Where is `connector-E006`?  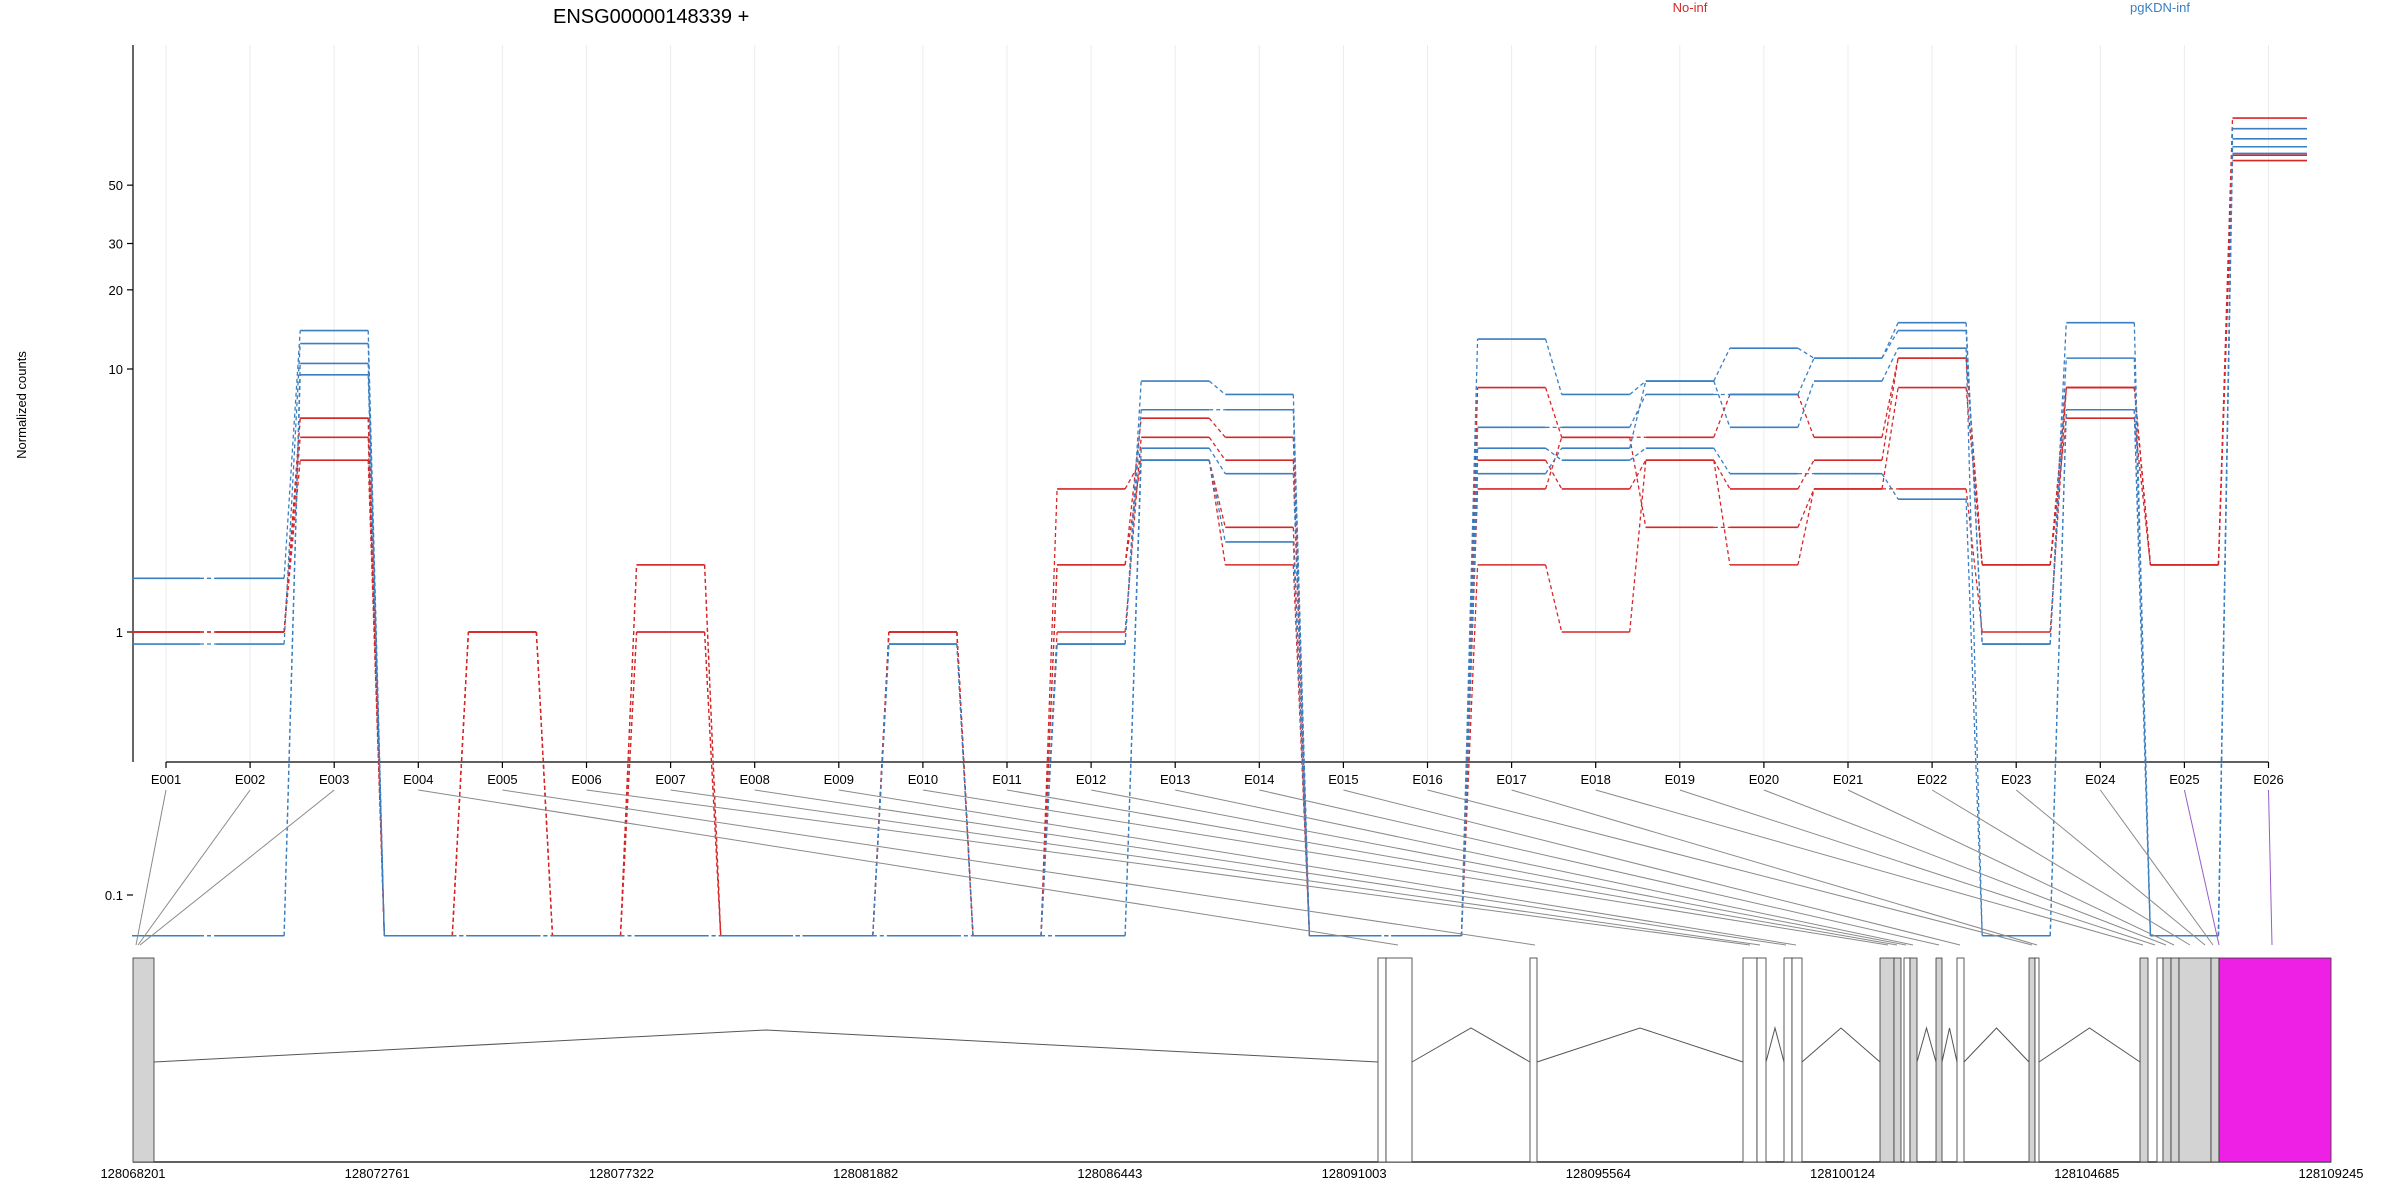 connector-E006 is located at coordinates (1168, 867).